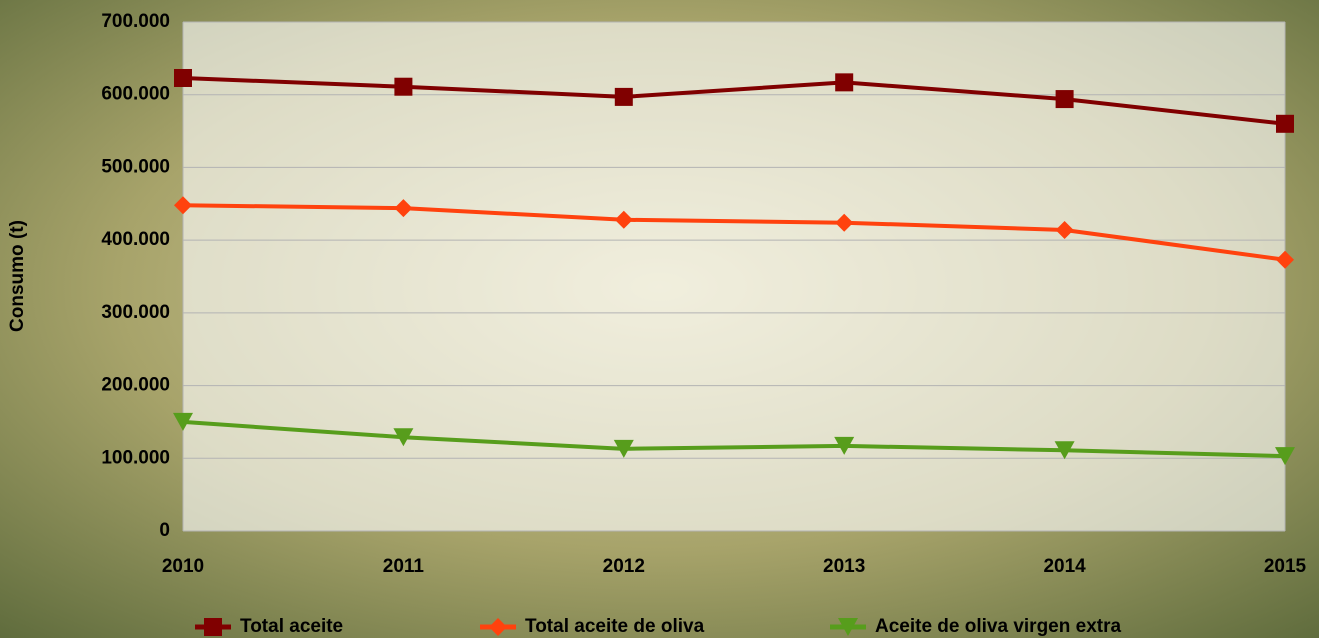 The height and width of the screenshot is (638, 1319). What do you see at coordinates (291, 626) in the screenshot?
I see `legend-label: Total aceite` at bounding box center [291, 626].